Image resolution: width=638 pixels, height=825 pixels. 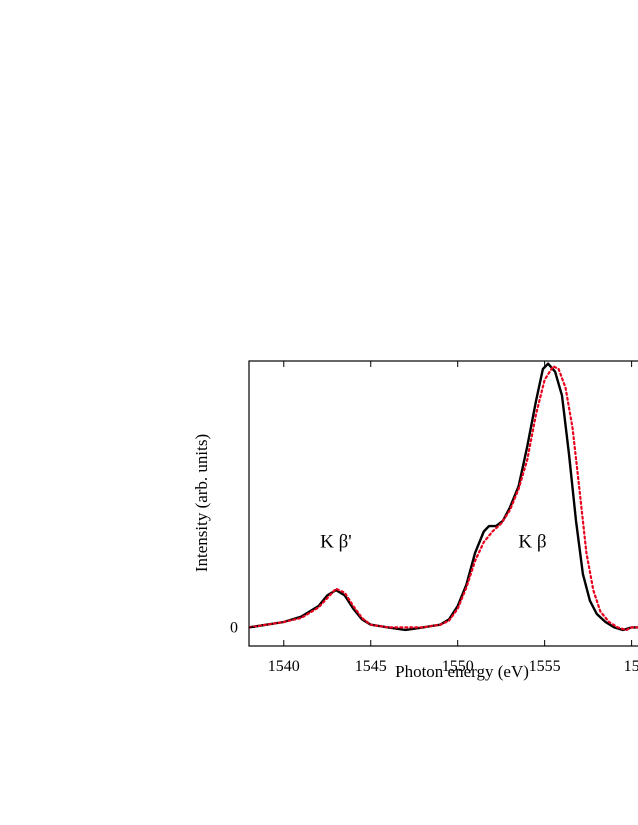 What do you see at coordinates (336, 541) in the screenshot?
I see `peak-annotation: K β'` at bounding box center [336, 541].